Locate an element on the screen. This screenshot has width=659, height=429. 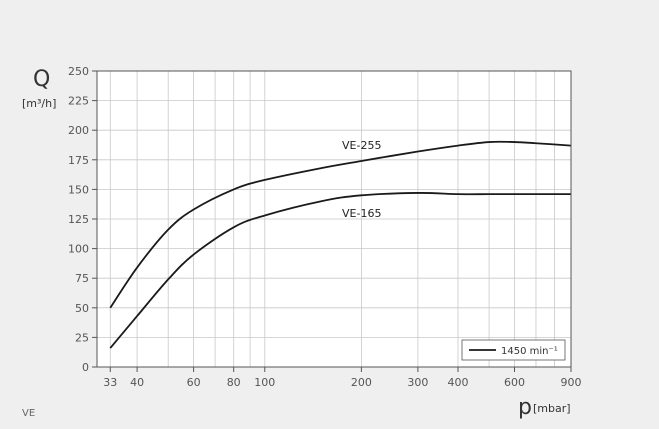
y-tick-label: 75 is located at coordinates (82, 278).